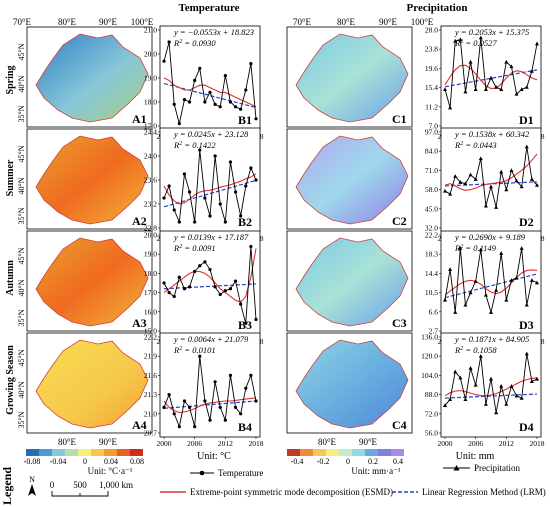 The image size is (550, 507). What do you see at coordinates (150, 228) in the screenshot?
I see `y-tick-label: 22.8` at bounding box center [150, 228].